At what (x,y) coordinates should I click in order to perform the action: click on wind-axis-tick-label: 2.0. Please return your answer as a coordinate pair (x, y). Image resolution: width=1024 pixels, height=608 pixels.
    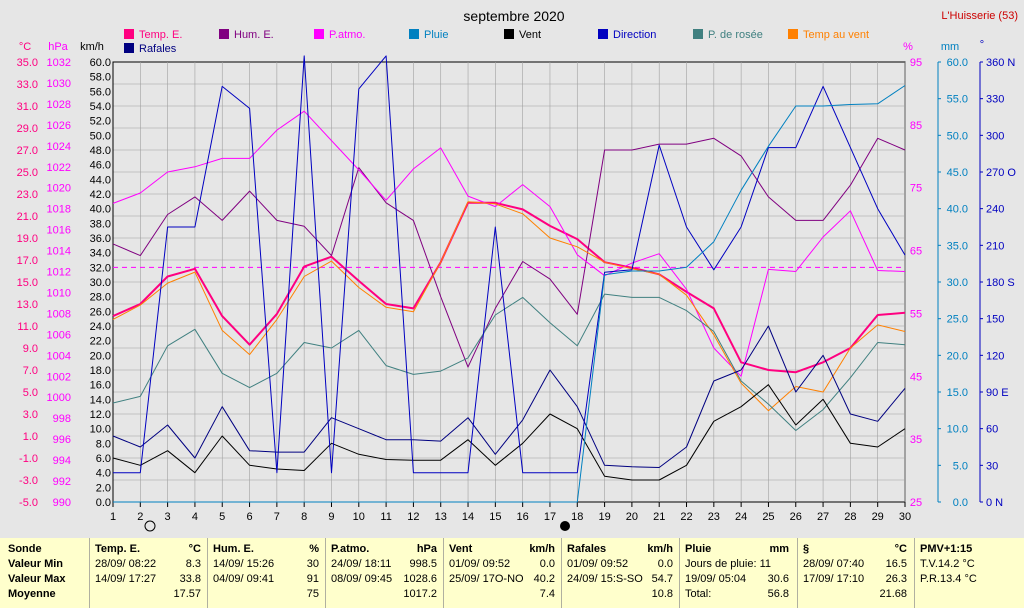
    Looking at the image, I should click on (103, 488).